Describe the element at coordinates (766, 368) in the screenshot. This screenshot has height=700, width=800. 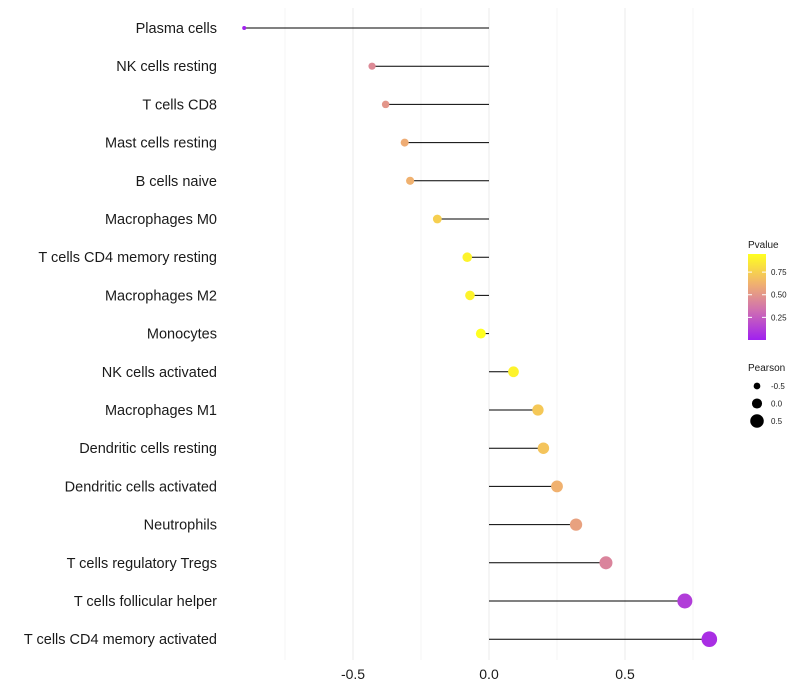
I see `pearson-legend-title: Pearson` at that location.